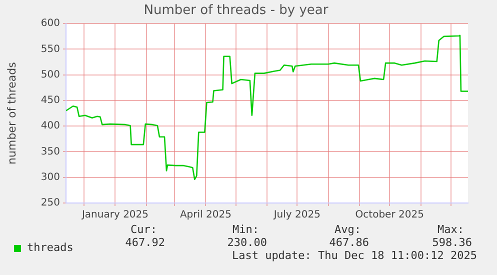 This screenshot has width=497, height=275. Describe the element at coordinates (354, 255) in the screenshot. I see `text: Last update: Thu Dec 18 11:00:12 2025` at that location.